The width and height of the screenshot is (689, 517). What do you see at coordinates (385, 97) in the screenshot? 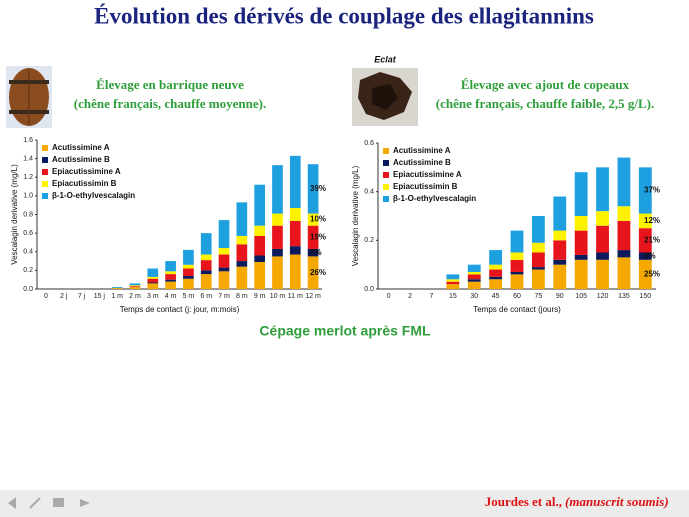
I see `chips-image` at bounding box center [385, 97].